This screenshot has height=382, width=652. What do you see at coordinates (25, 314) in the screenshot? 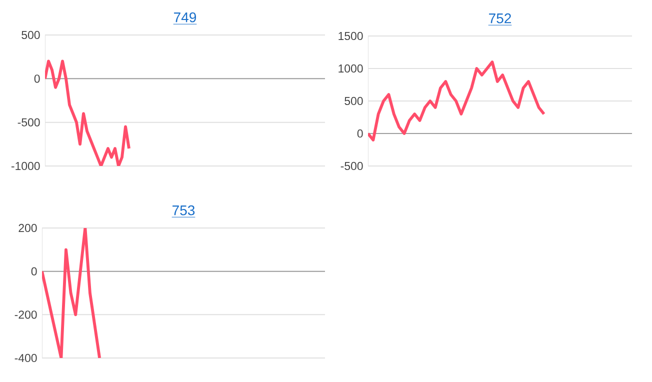
I see `y-tick-label: -200` at bounding box center [25, 314].